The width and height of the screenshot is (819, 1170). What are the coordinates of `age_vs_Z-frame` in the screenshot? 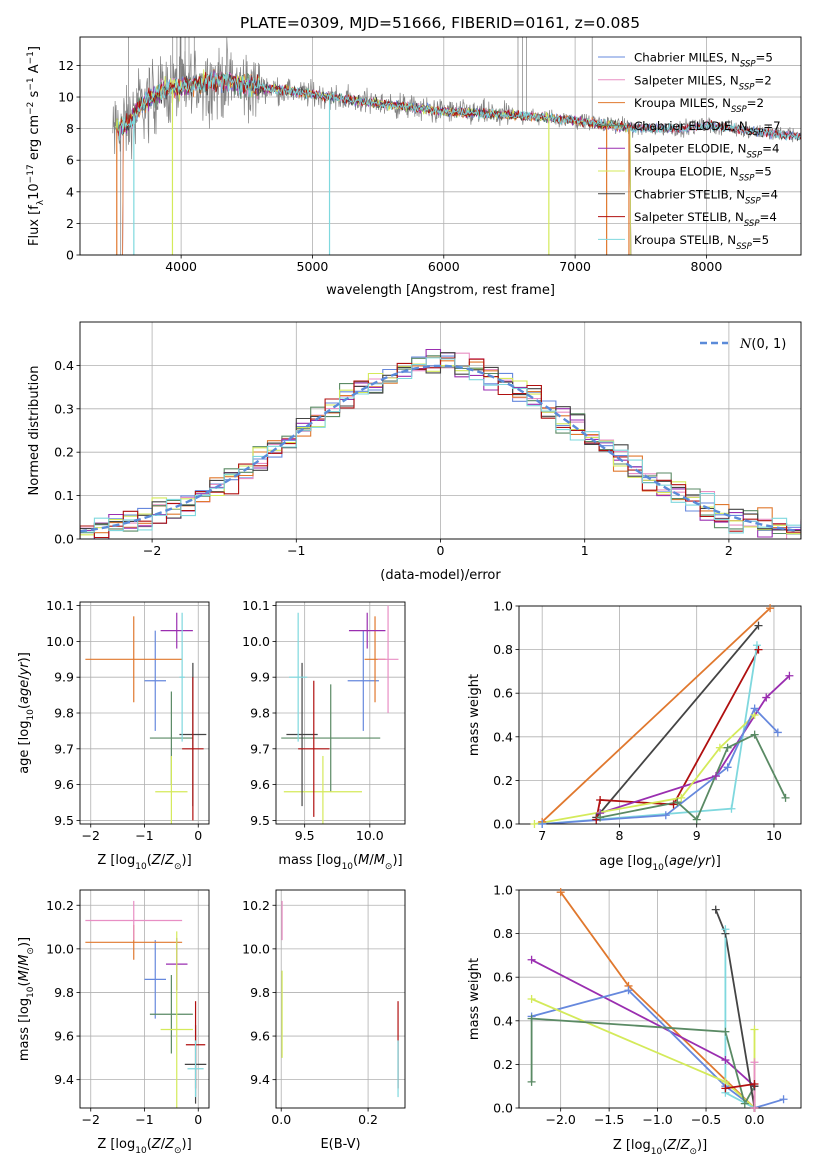 It's located at (144, 713).